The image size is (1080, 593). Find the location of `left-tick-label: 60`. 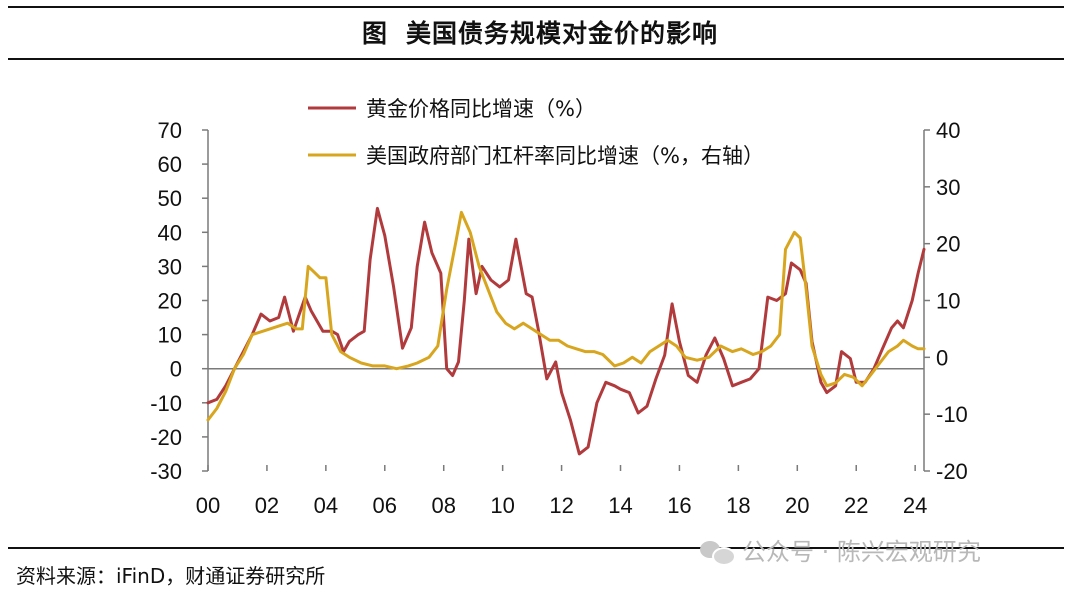

left-tick-label: 60 is located at coordinates (170, 164).